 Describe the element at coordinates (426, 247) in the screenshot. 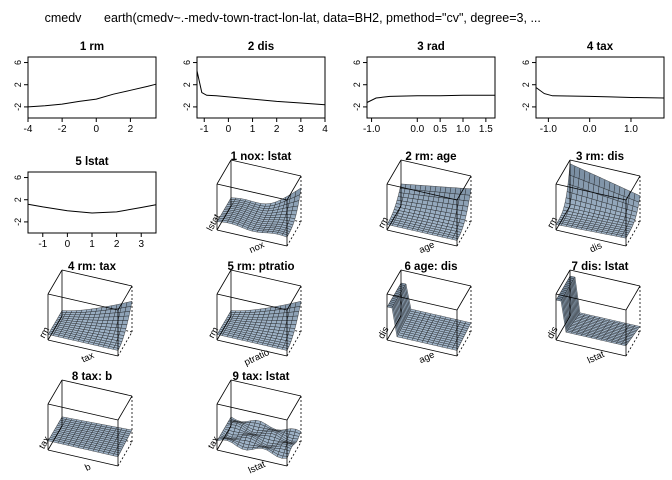

I see `x-axis-label: age` at that location.